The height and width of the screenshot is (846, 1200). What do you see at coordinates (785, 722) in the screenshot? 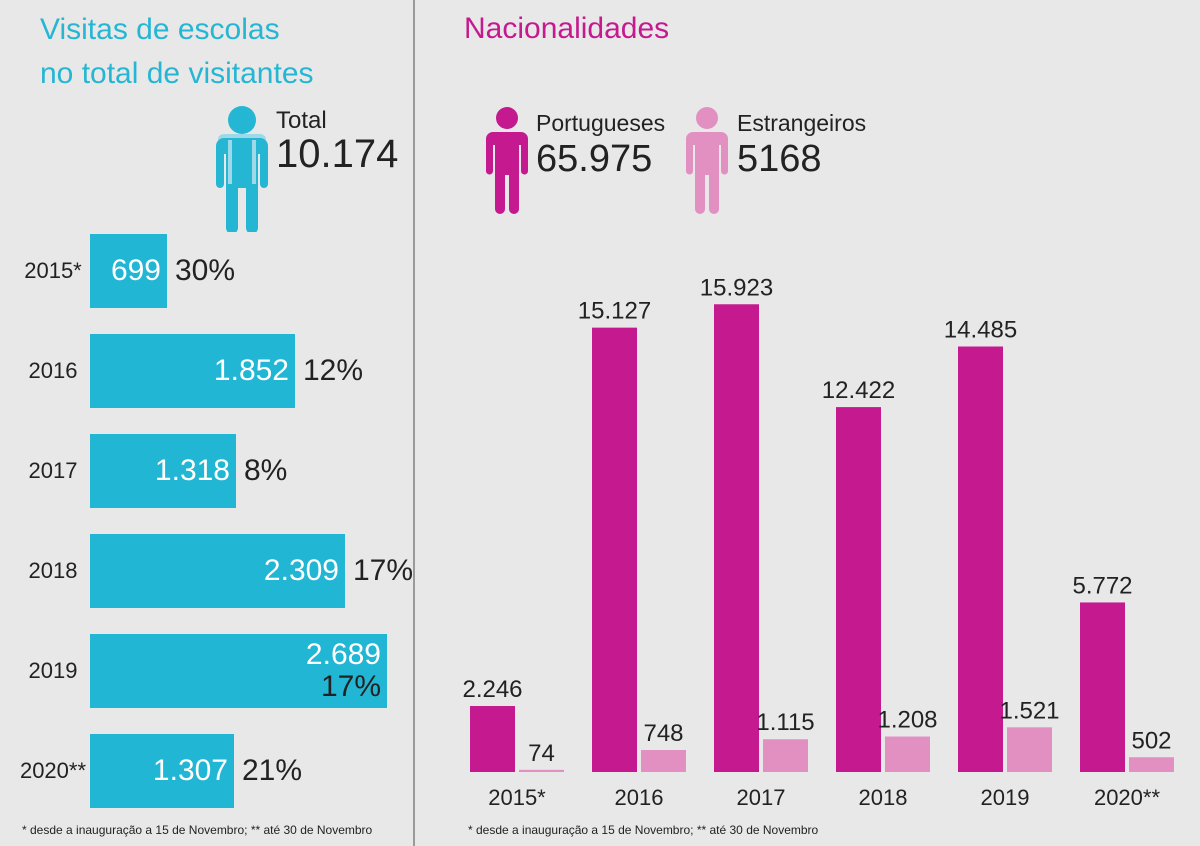
I see `estrangeiros-value-label: 1.115` at bounding box center [785, 722].